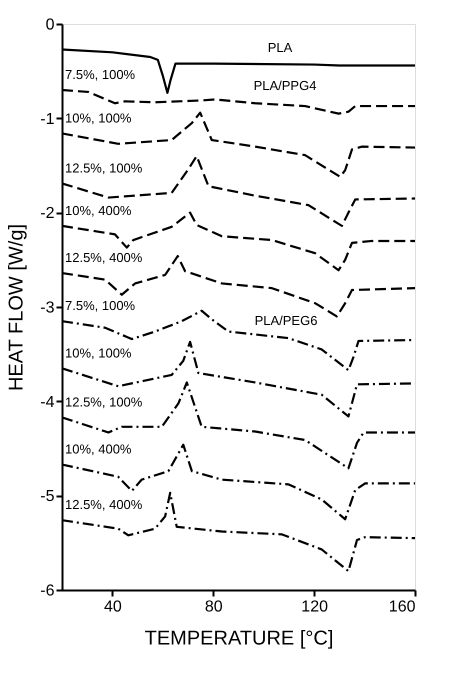  Describe the element at coordinates (286, 320) in the screenshot. I see `annotation: PLA/PEG6` at that location.